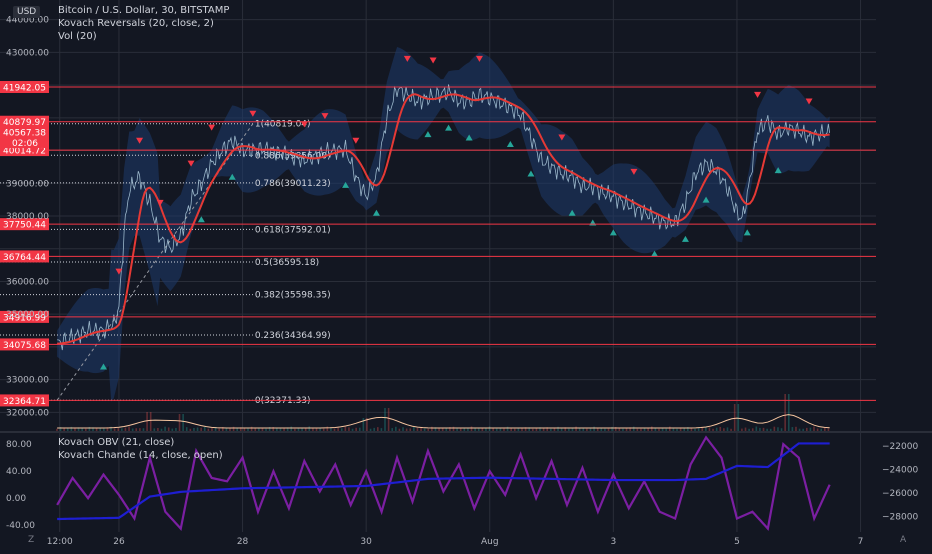 The image size is (932, 554). I want to click on obv-line, so click(443, 481).